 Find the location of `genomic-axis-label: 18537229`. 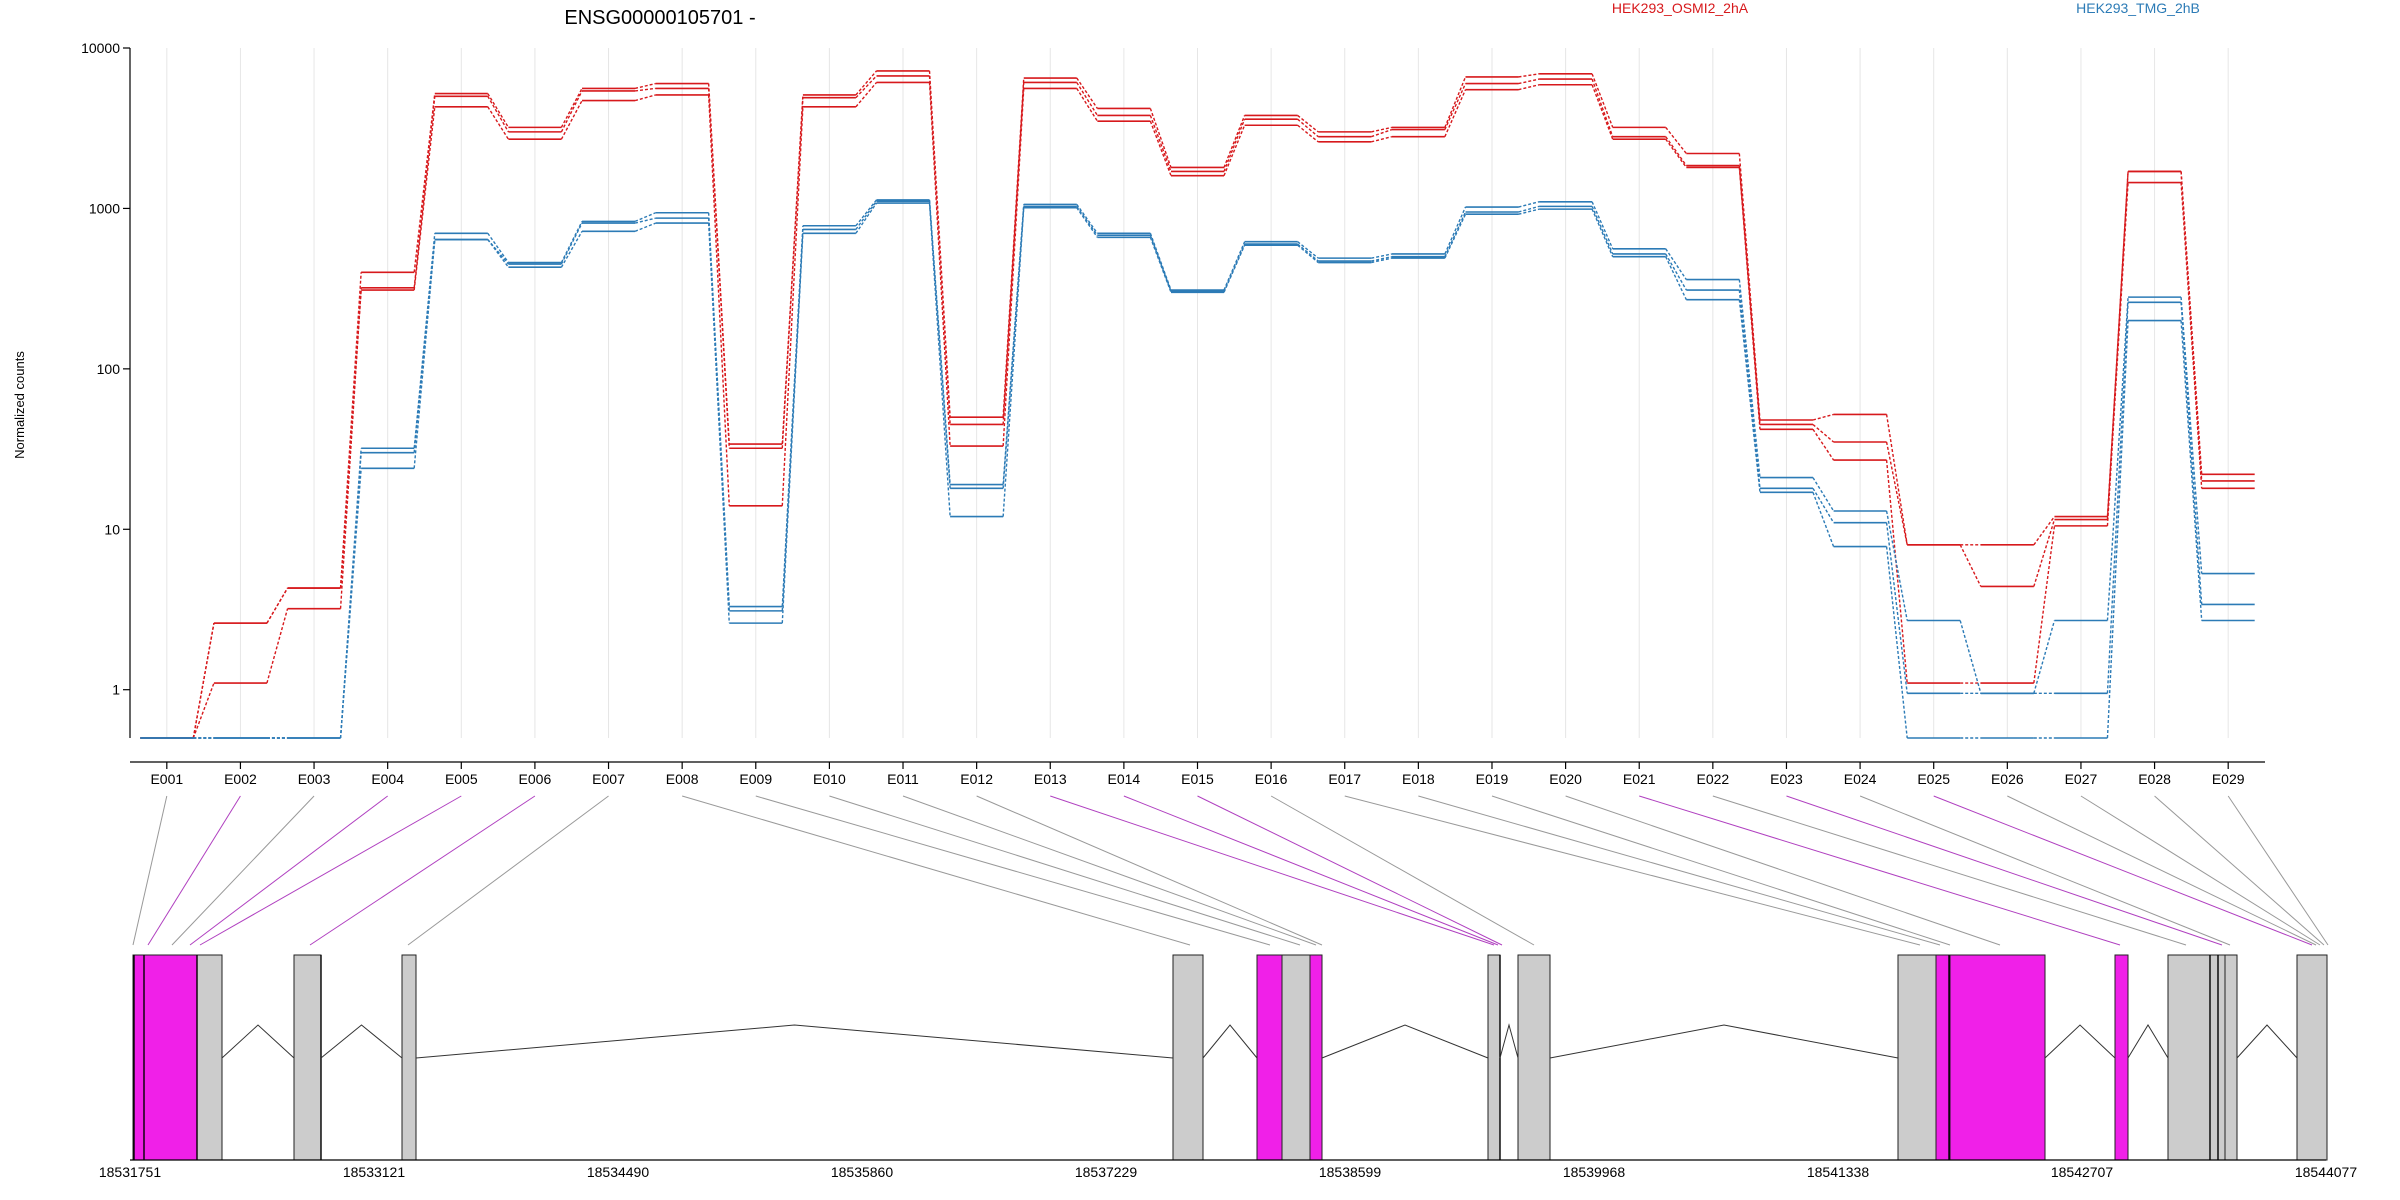

genomic-axis-label: 18537229 is located at coordinates (1106, 1172).